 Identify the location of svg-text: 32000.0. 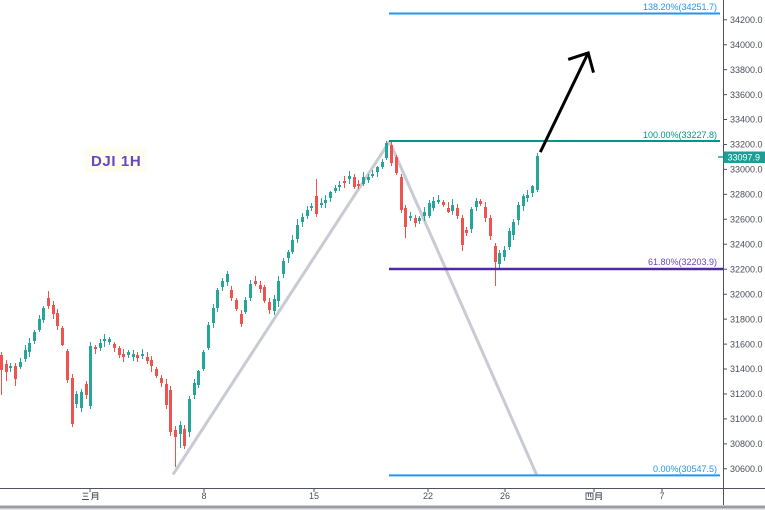
(746, 294).